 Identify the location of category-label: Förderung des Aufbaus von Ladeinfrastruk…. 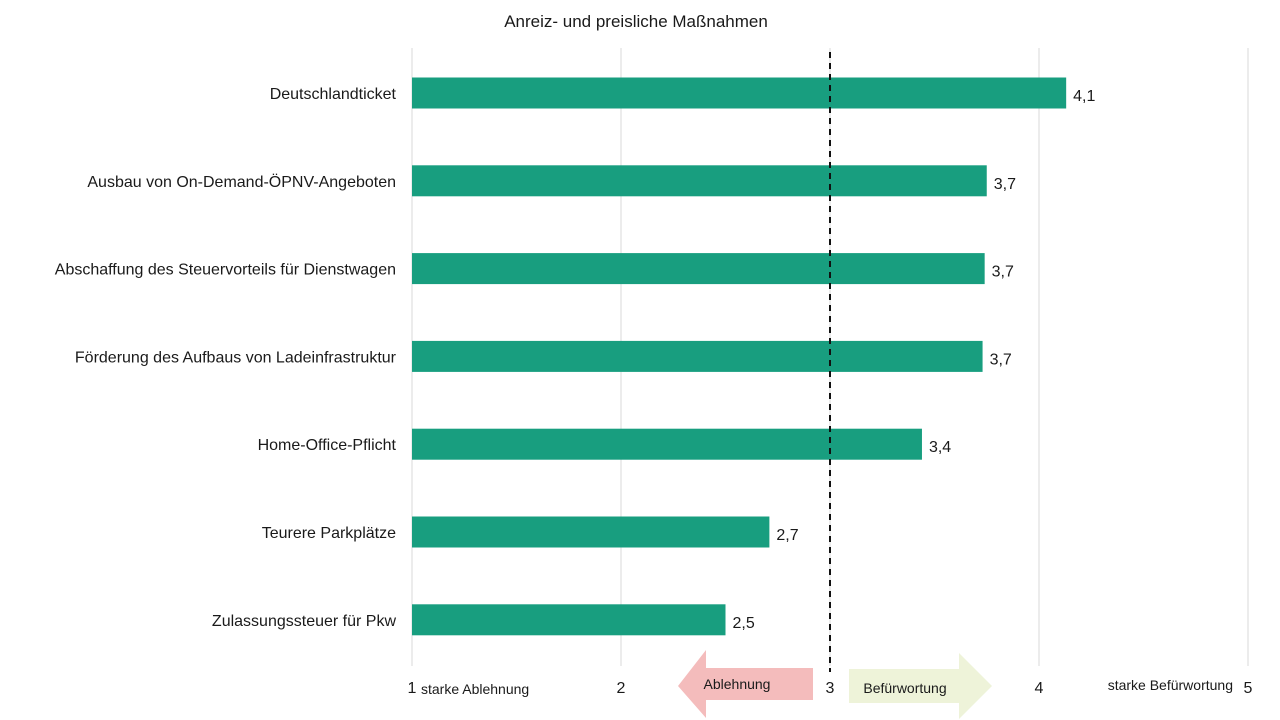
(236, 357).